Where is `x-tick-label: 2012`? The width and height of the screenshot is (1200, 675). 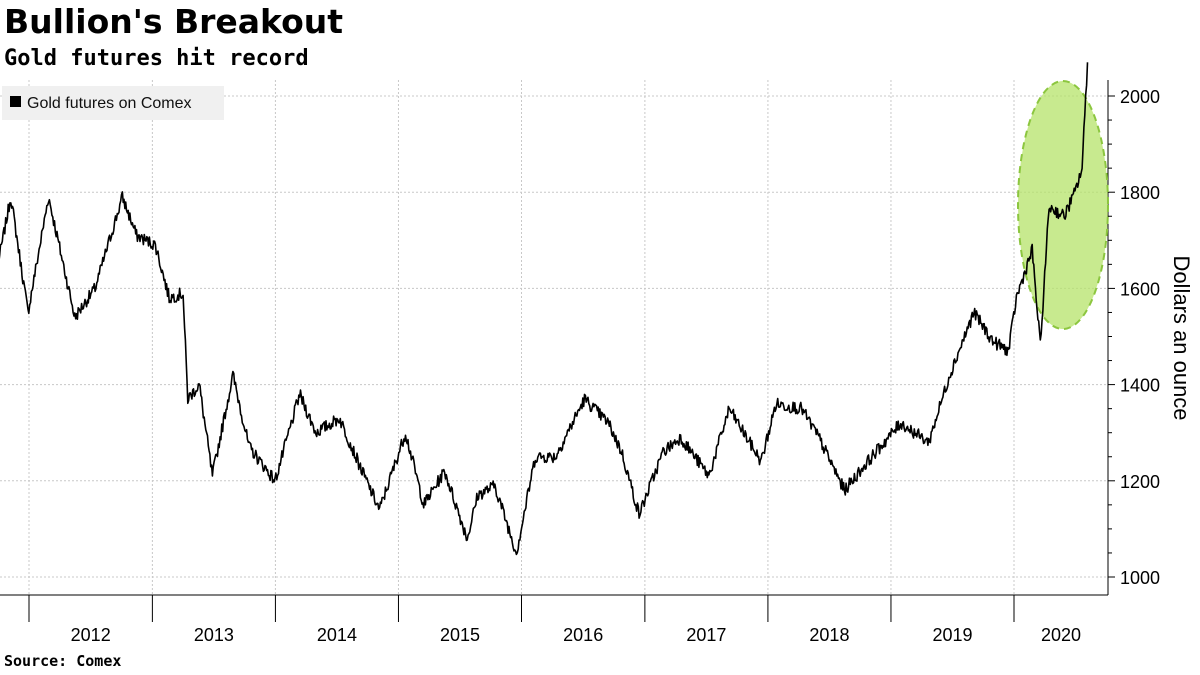
x-tick-label: 2012 is located at coordinates (91, 635).